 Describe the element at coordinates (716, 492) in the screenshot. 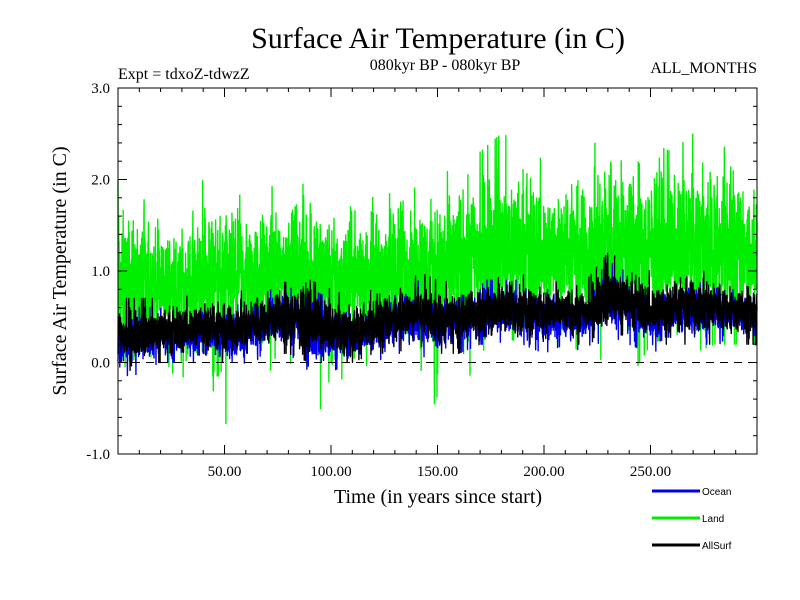

I see `legend-label-ocean: Ocean` at that location.